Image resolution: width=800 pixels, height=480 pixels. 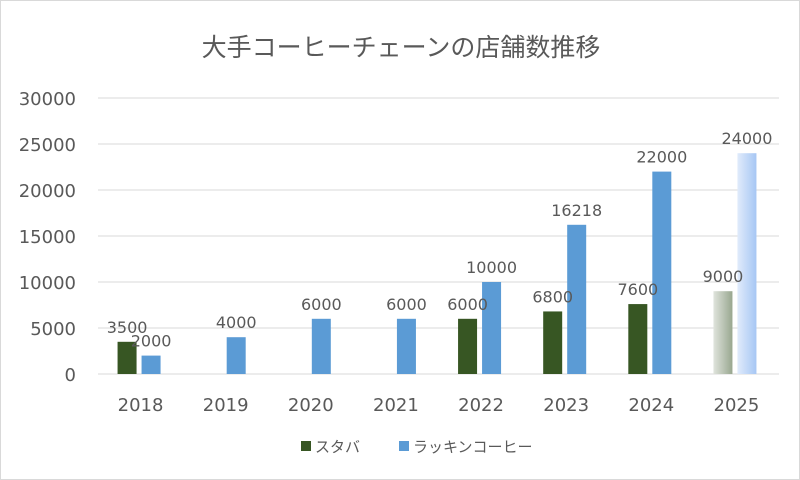 I want to click on y-tick-label: 5000, so click(x=53, y=329).